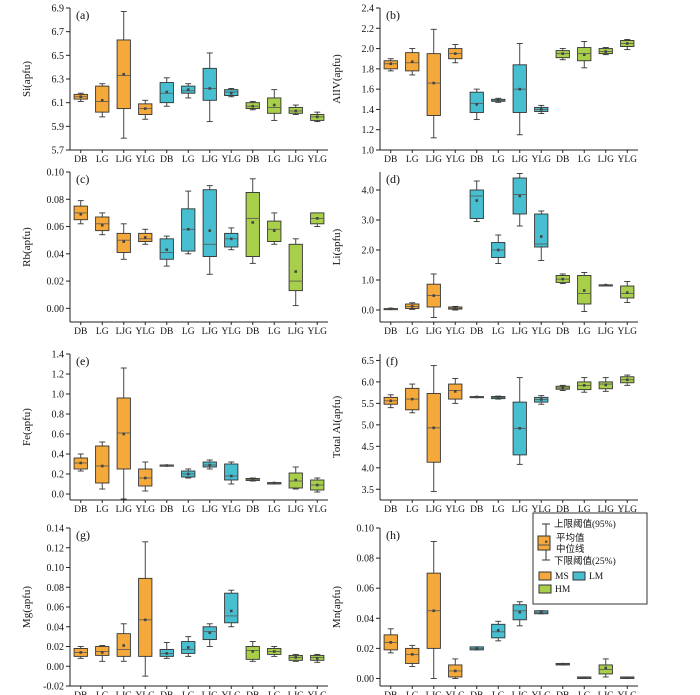 The image size is (700, 695). Describe the element at coordinates (590, 558) in the screenshot. I see `legend: 上限阈值(95%) 平均值 中位线 下限阈值(25%) MS LM HM` at that location.